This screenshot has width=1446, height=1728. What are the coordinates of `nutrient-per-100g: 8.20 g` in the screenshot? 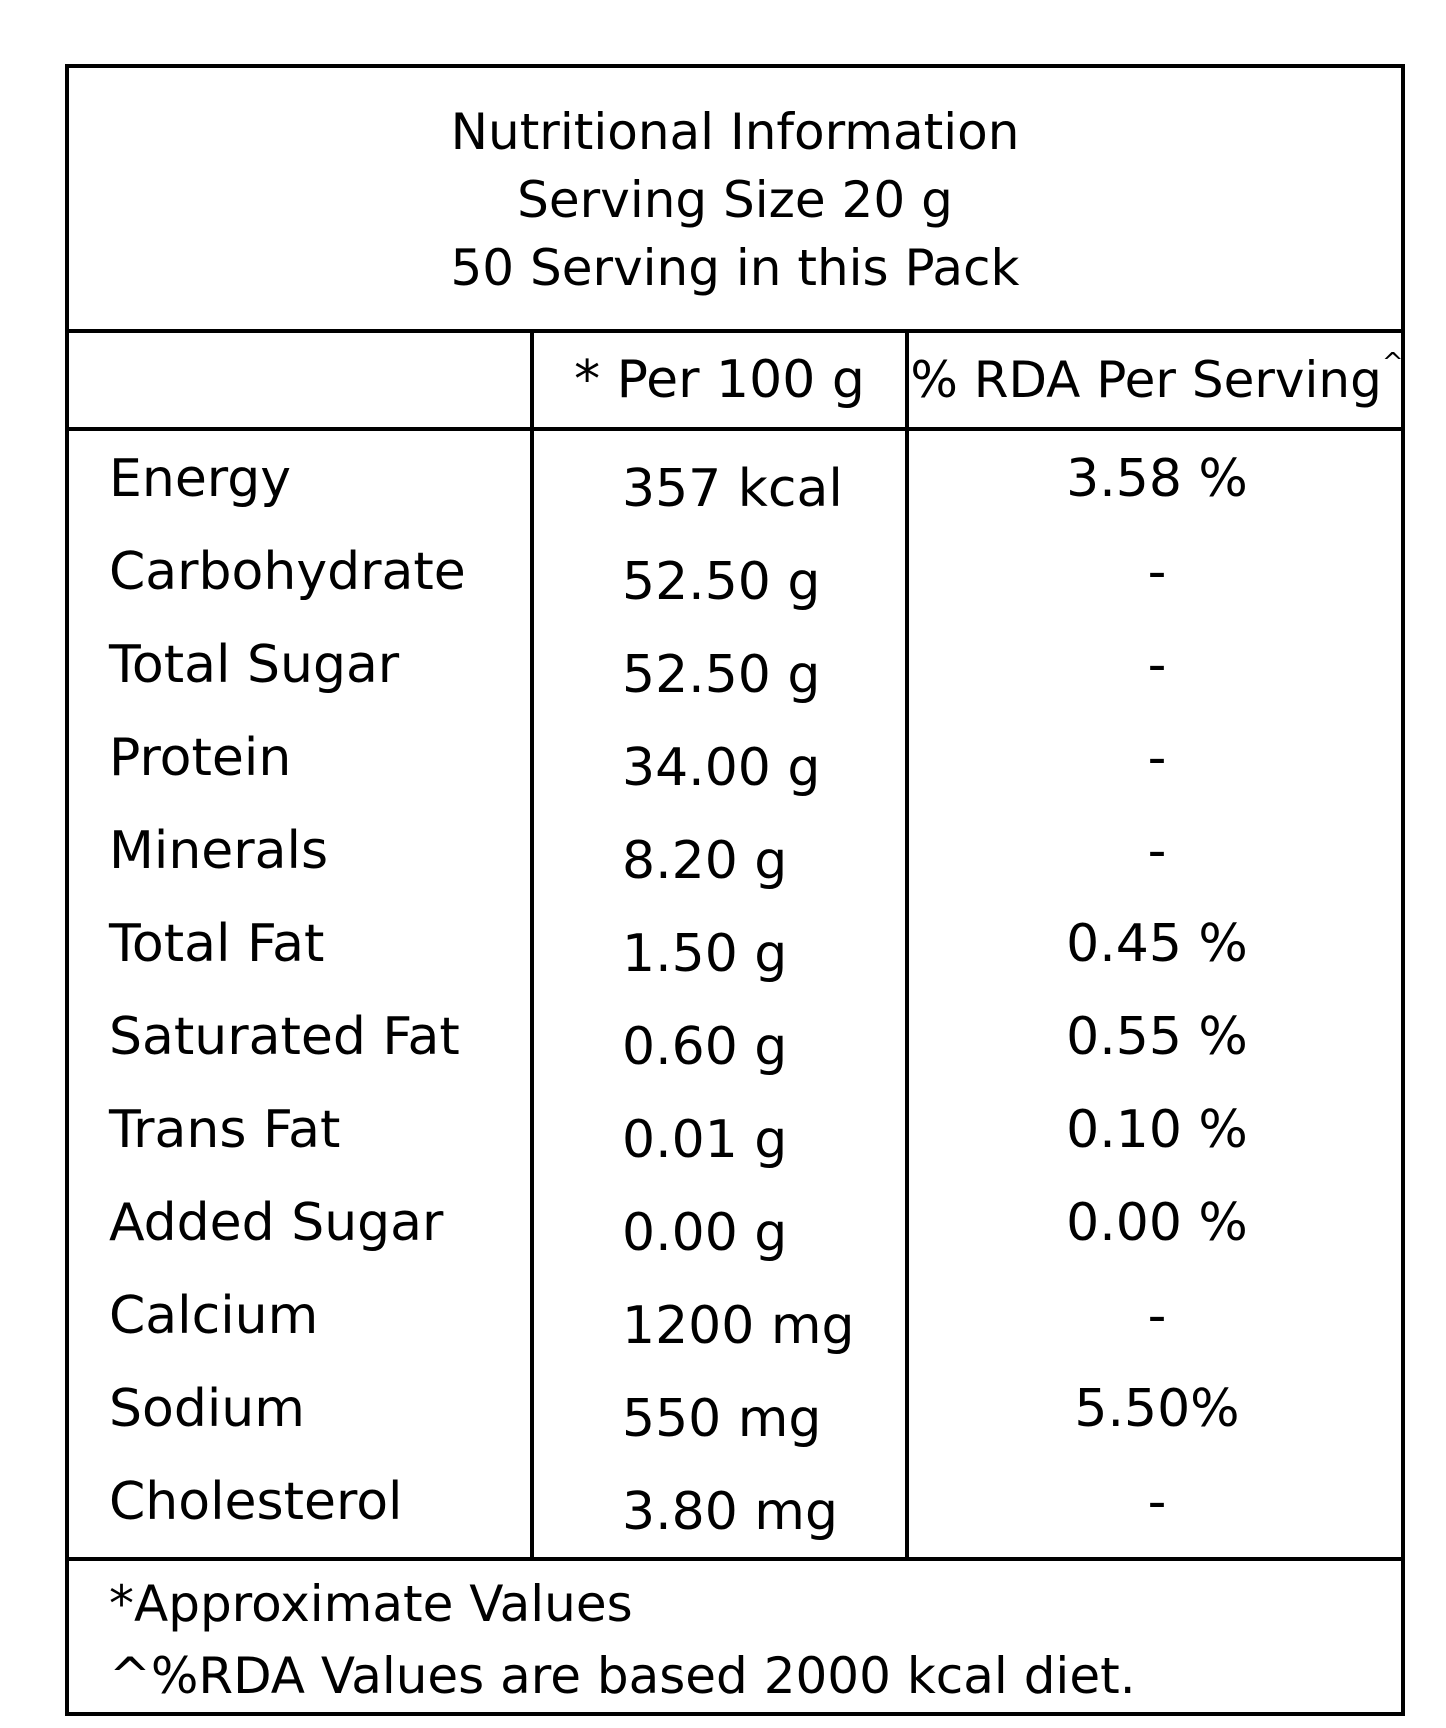 It's located at (705, 861).